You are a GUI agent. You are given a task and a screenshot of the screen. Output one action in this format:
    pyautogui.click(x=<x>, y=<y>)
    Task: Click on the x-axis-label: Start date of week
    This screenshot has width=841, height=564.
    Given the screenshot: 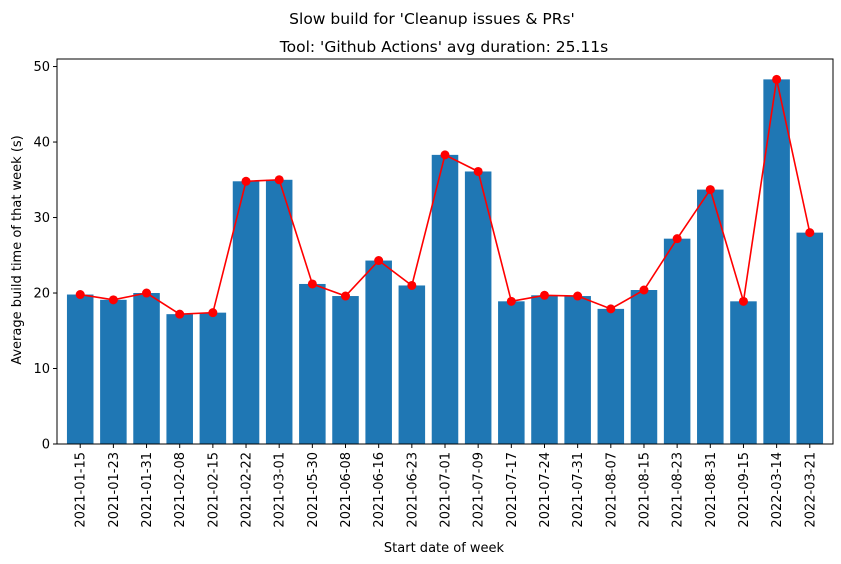 What is the action you would take?
    pyautogui.click(x=444, y=548)
    